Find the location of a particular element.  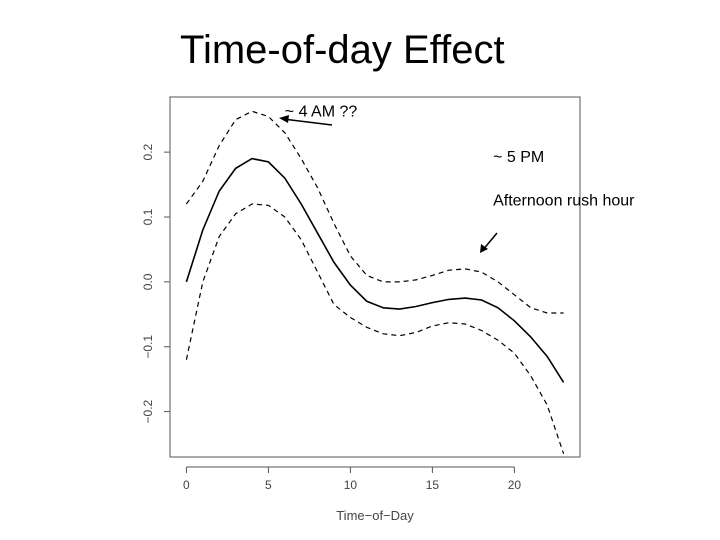

annotation-arrowhead-4am is located at coordinates (284, 119).